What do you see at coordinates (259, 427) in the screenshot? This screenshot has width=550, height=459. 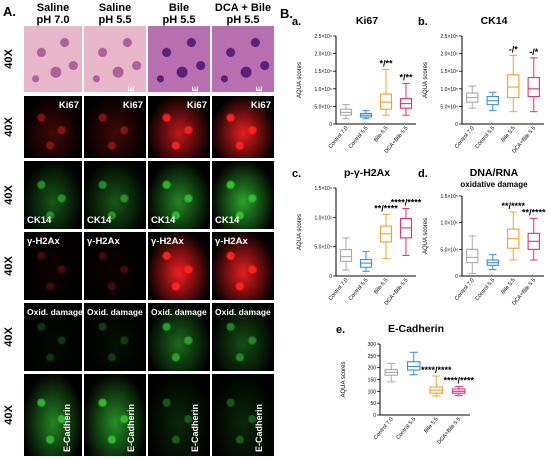 I see `tile-stain-label: E-Cadherin` at bounding box center [259, 427].